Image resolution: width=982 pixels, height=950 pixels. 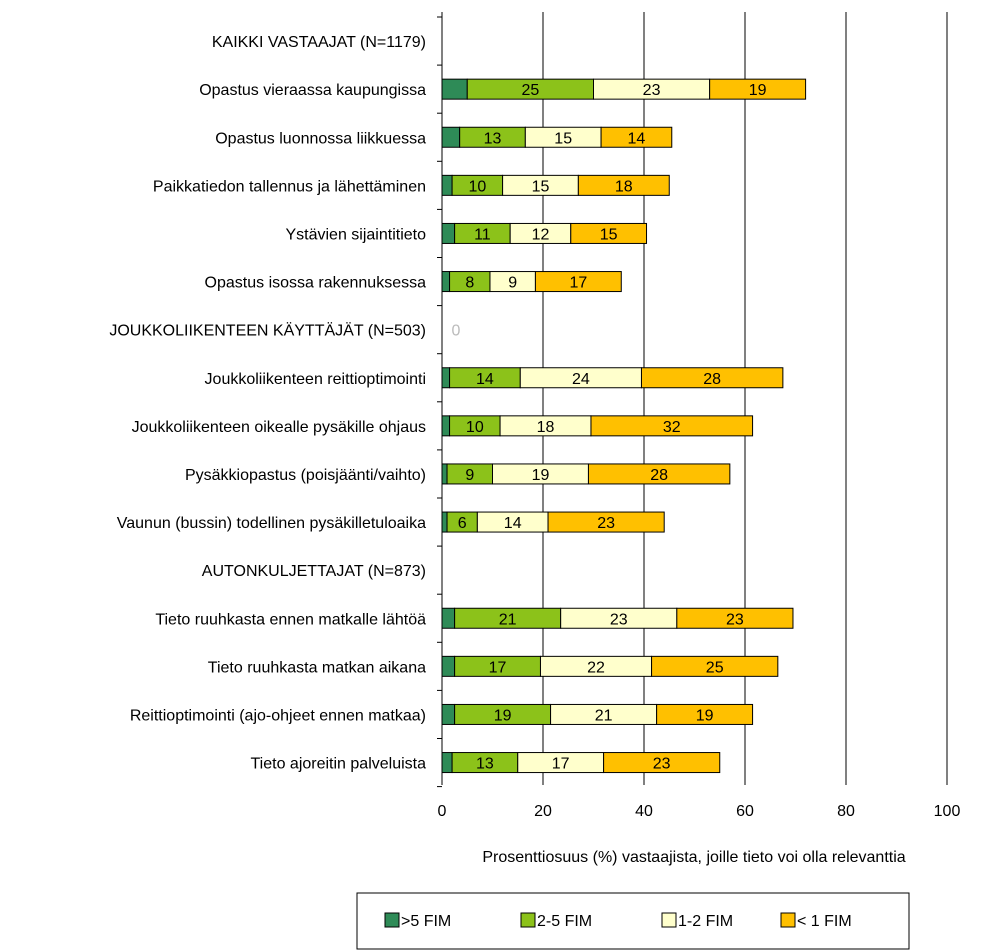 I want to click on category-label: Joukkoliikenteen reittioptimointi, so click(x=315, y=379).